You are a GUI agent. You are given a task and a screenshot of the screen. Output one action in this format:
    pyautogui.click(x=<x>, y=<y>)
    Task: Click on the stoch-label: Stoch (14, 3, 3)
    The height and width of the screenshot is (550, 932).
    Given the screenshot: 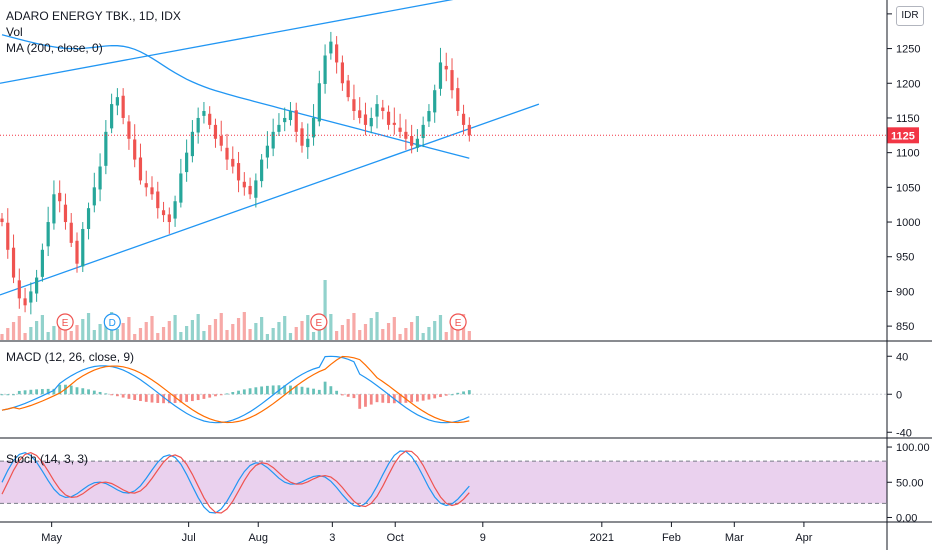 What is the action you would take?
    pyautogui.click(x=47, y=459)
    